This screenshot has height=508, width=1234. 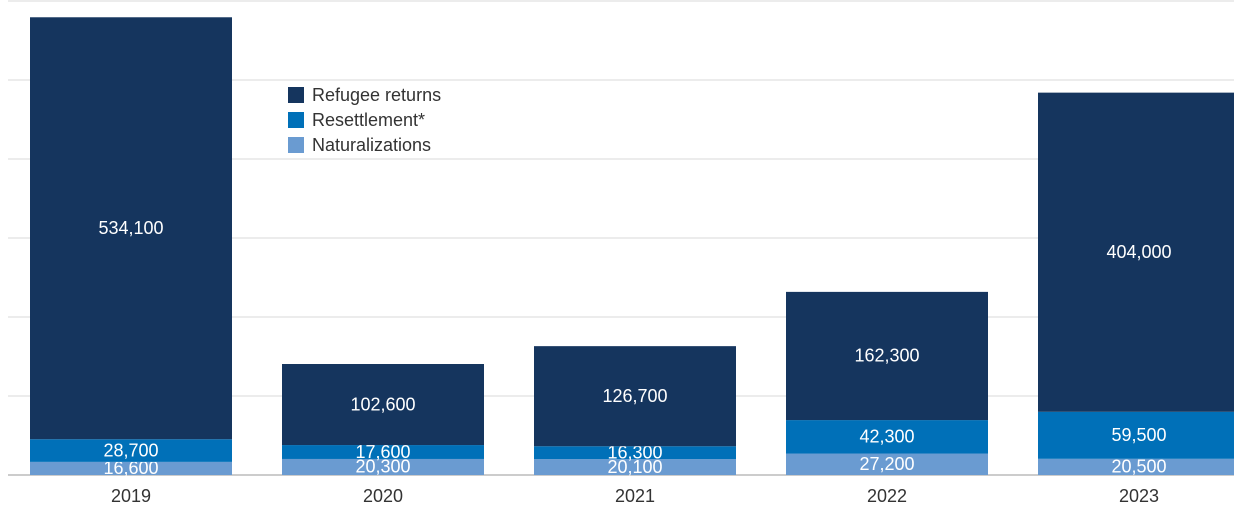 I want to click on data-label: 20,500, so click(x=1138, y=467).